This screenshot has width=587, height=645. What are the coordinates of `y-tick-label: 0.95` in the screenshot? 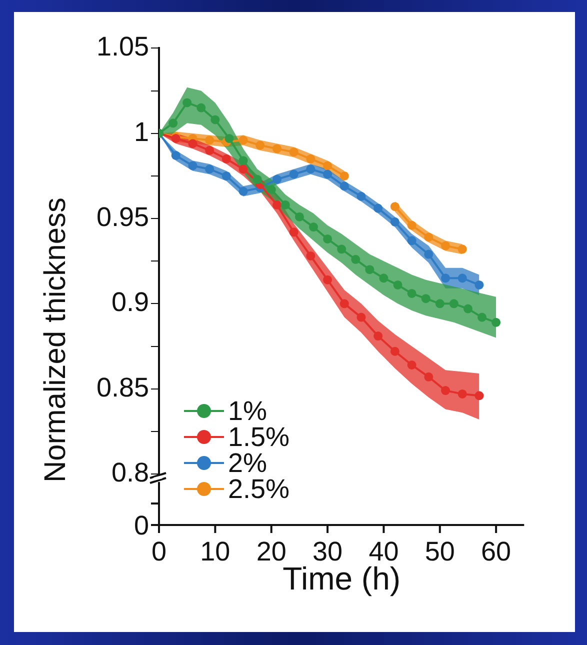 It's located at (122, 217).